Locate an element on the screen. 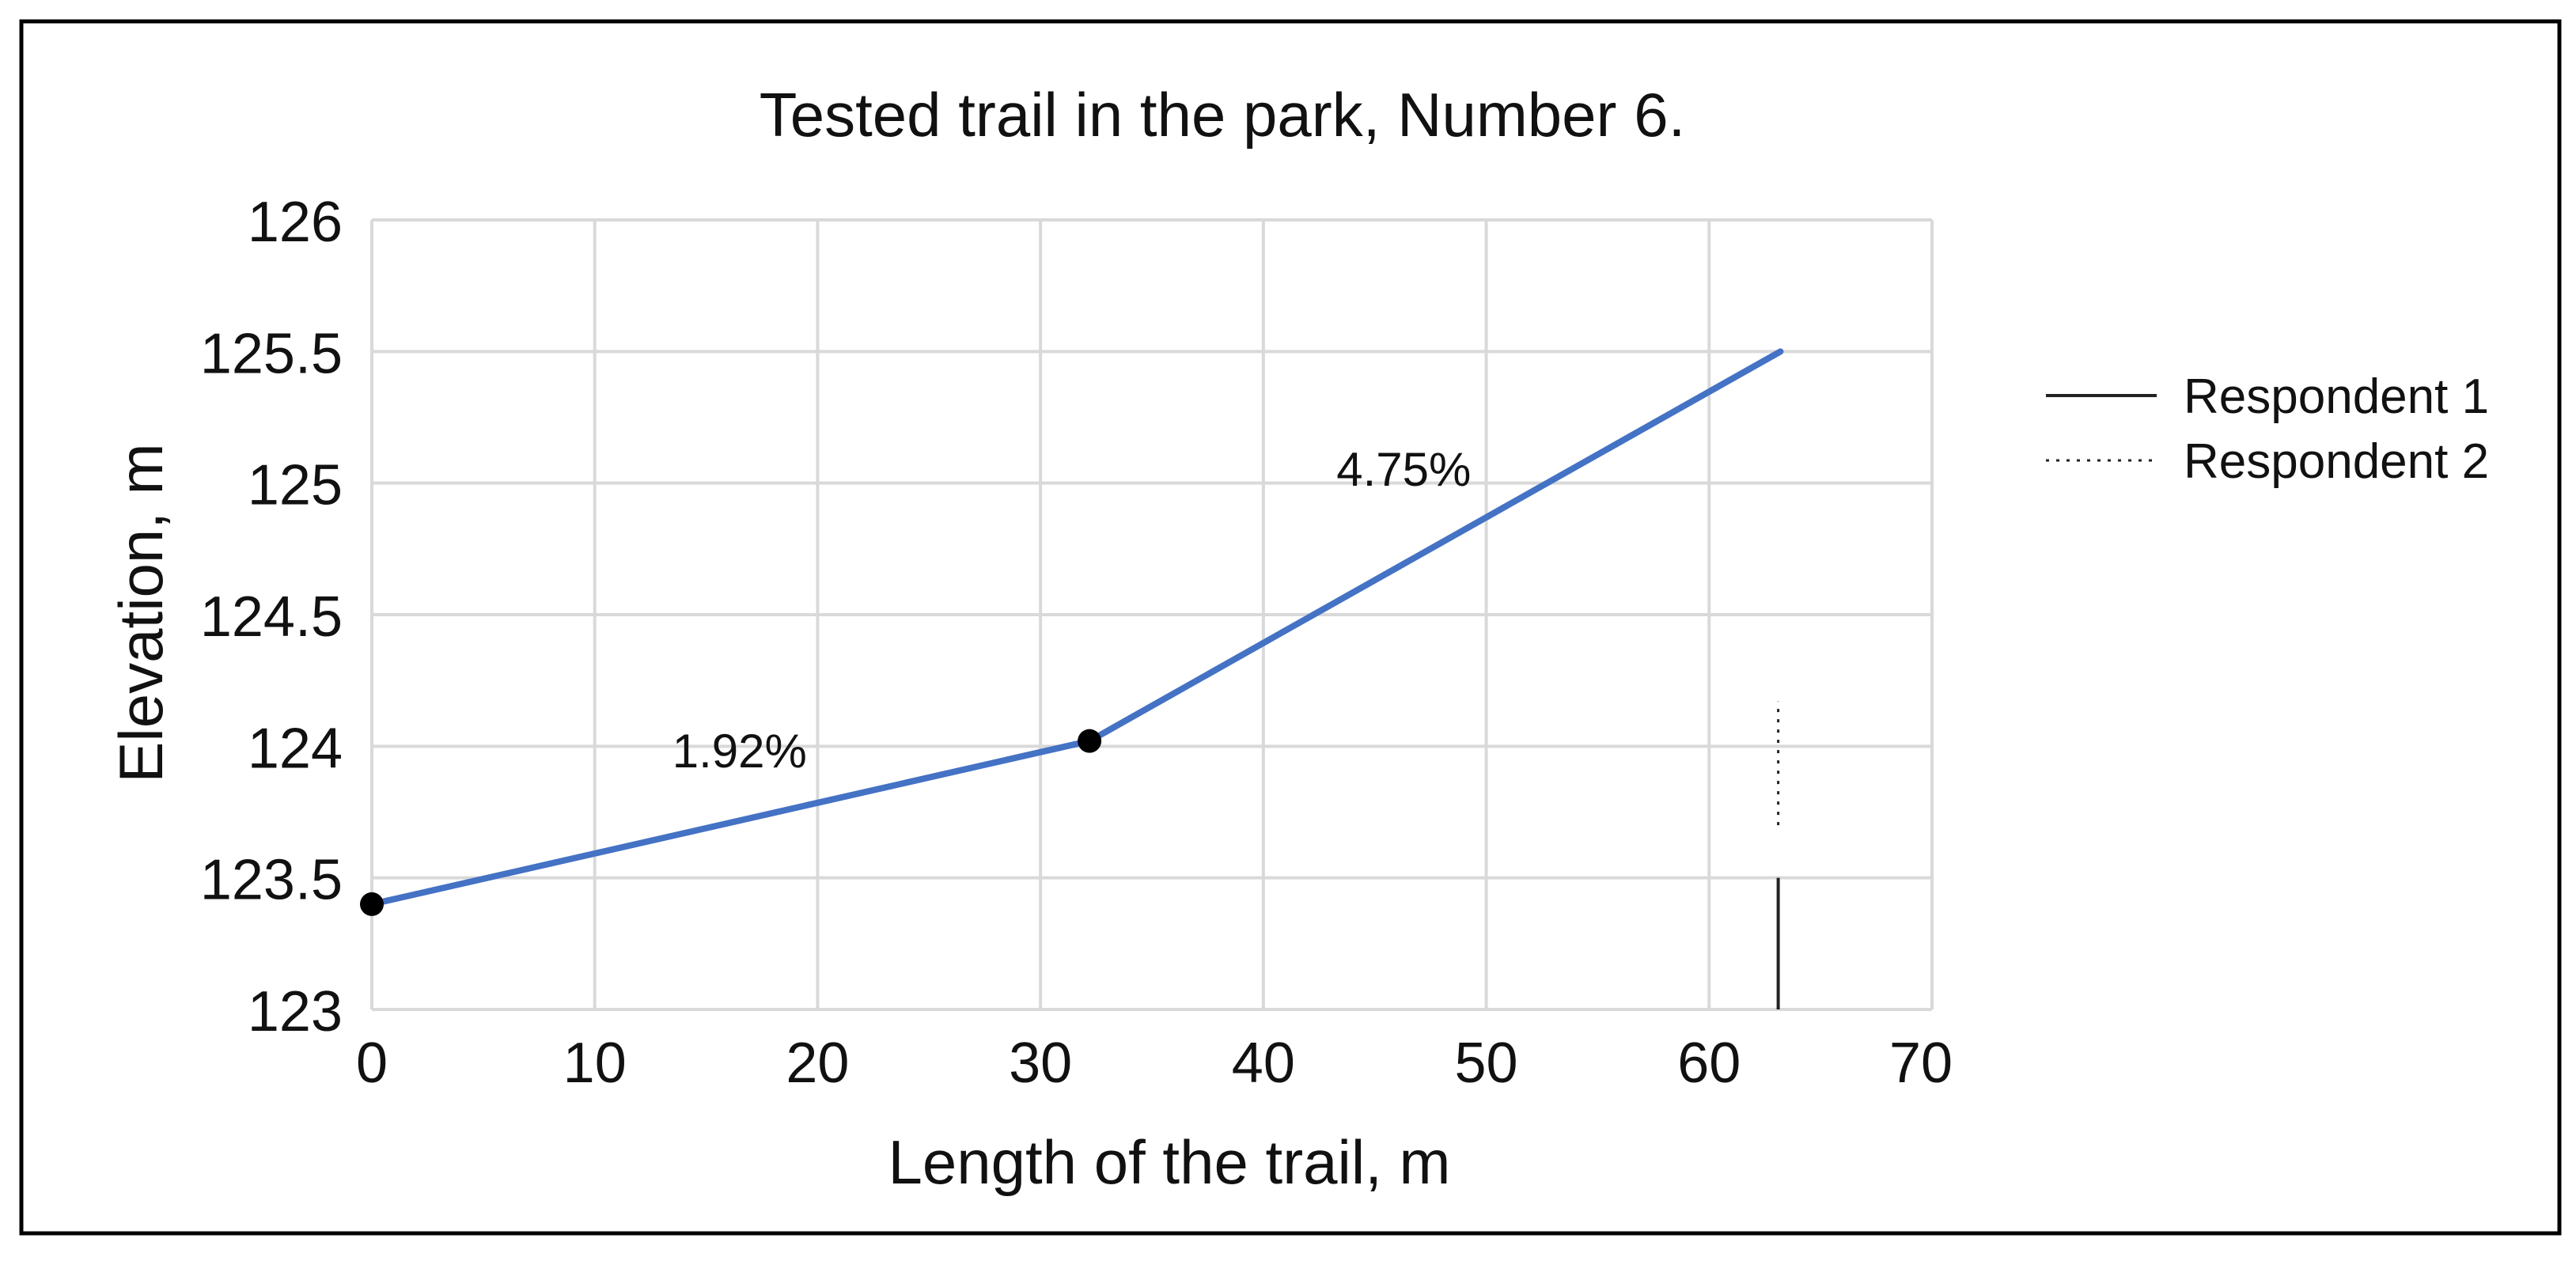  y-tick-label: 125 is located at coordinates (295, 485).